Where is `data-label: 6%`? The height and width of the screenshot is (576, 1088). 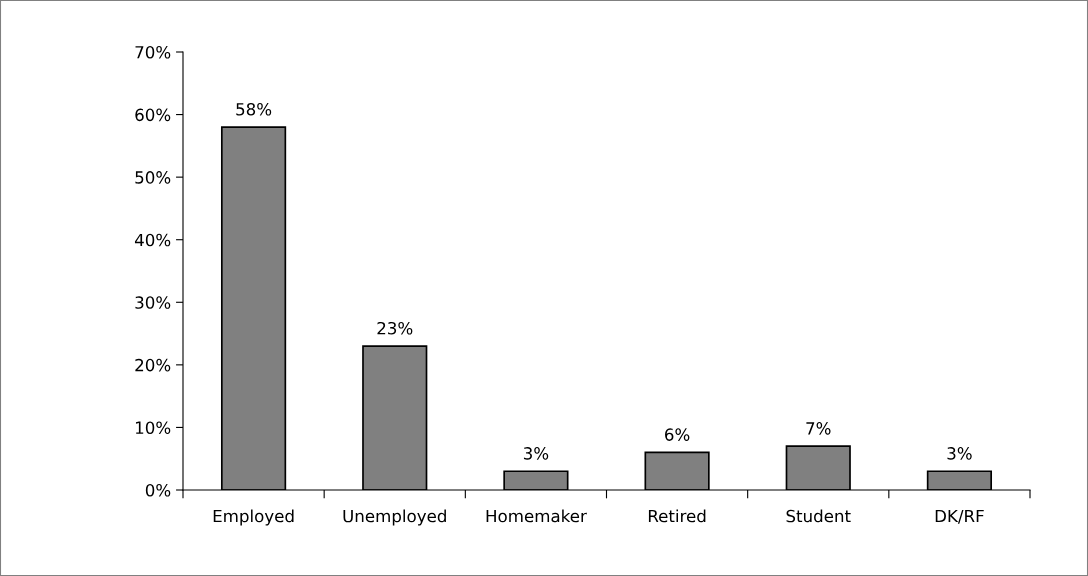
data-label: 6% is located at coordinates (677, 434).